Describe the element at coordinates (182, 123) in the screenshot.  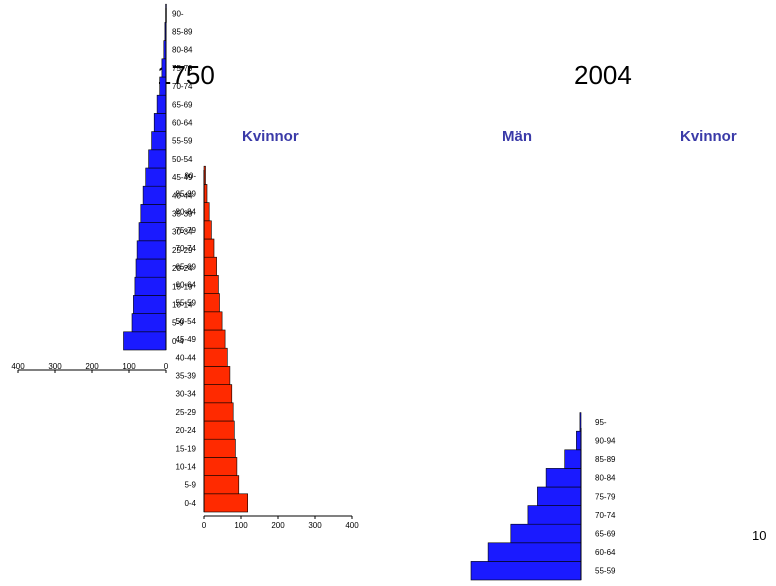
I see `age-label-1750-left-60-64: 60-64` at that location.